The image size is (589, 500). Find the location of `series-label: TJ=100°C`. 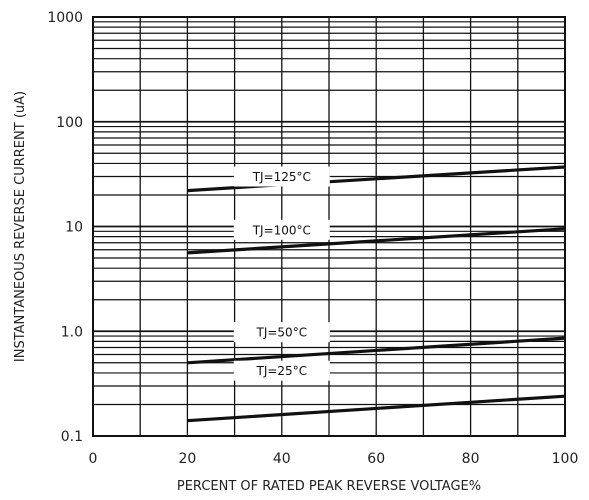

series-label: TJ=100°C is located at coordinates (281, 230).